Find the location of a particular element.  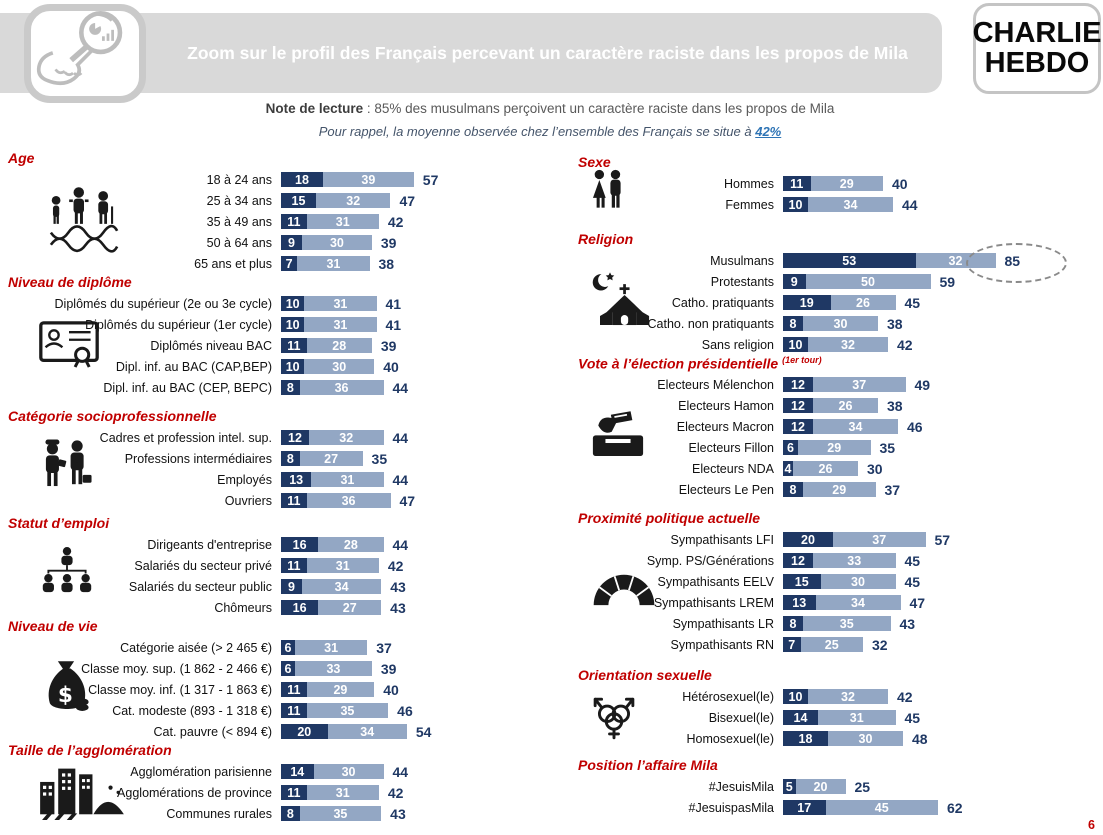

bar-row: Employés 13 31 44 is located at coordinates (240, 479).